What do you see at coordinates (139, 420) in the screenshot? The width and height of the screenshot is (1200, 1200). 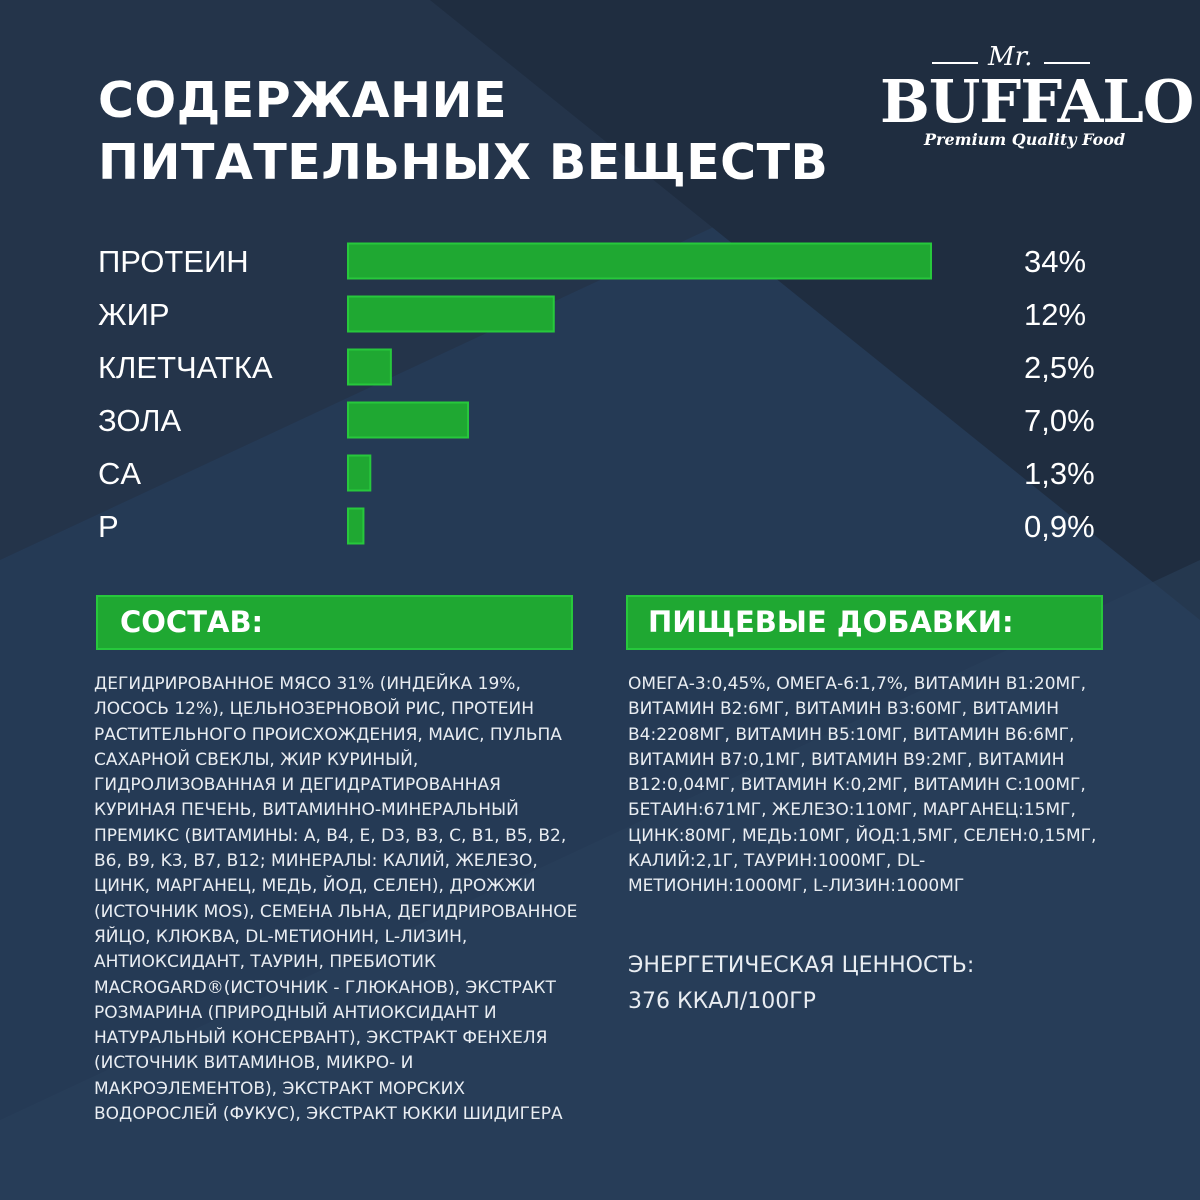 I see `category-label: ЗОЛА` at bounding box center [139, 420].